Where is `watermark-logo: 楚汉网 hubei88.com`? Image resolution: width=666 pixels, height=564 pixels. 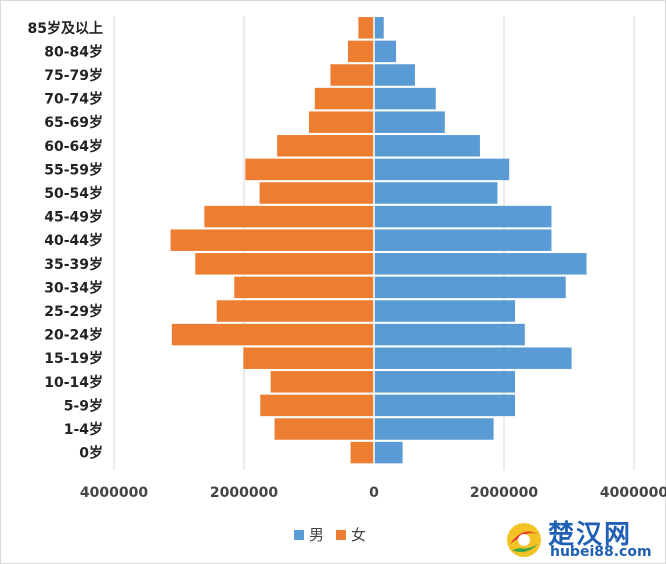
watermark-logo: 楚汉网 hubei88.com is located at coordinates (583, 538).